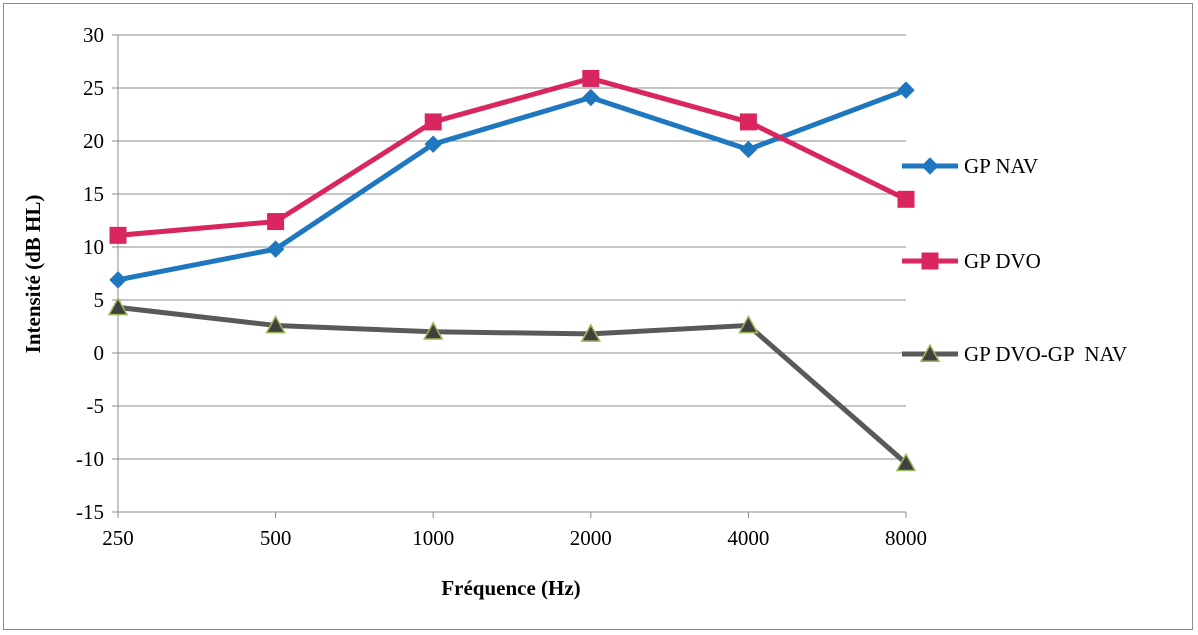 The image size is (1198, 635). What do you see at coordinates (93, 194) in the screenshot?
I see `y-tick-label: 15` at bounding box center [93, 194].